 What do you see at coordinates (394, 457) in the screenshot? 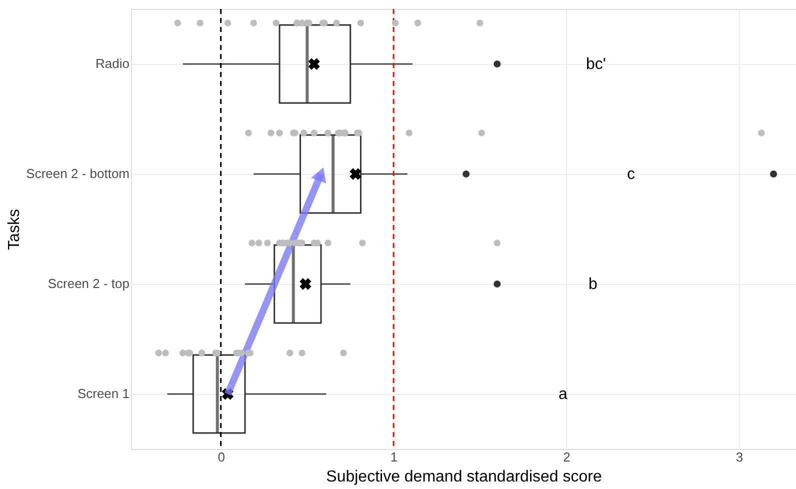
I see `x-tick-label: 1` at bounding box center [394, 457].